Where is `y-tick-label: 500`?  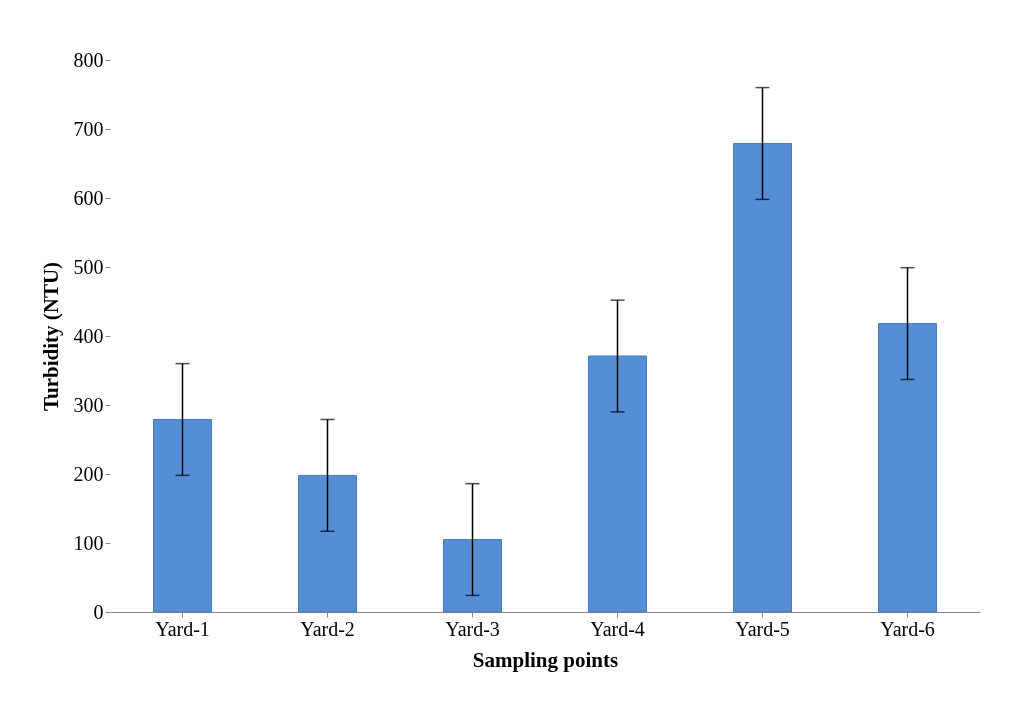
y-tick-label: 500 is located at coordinates (88, 266).